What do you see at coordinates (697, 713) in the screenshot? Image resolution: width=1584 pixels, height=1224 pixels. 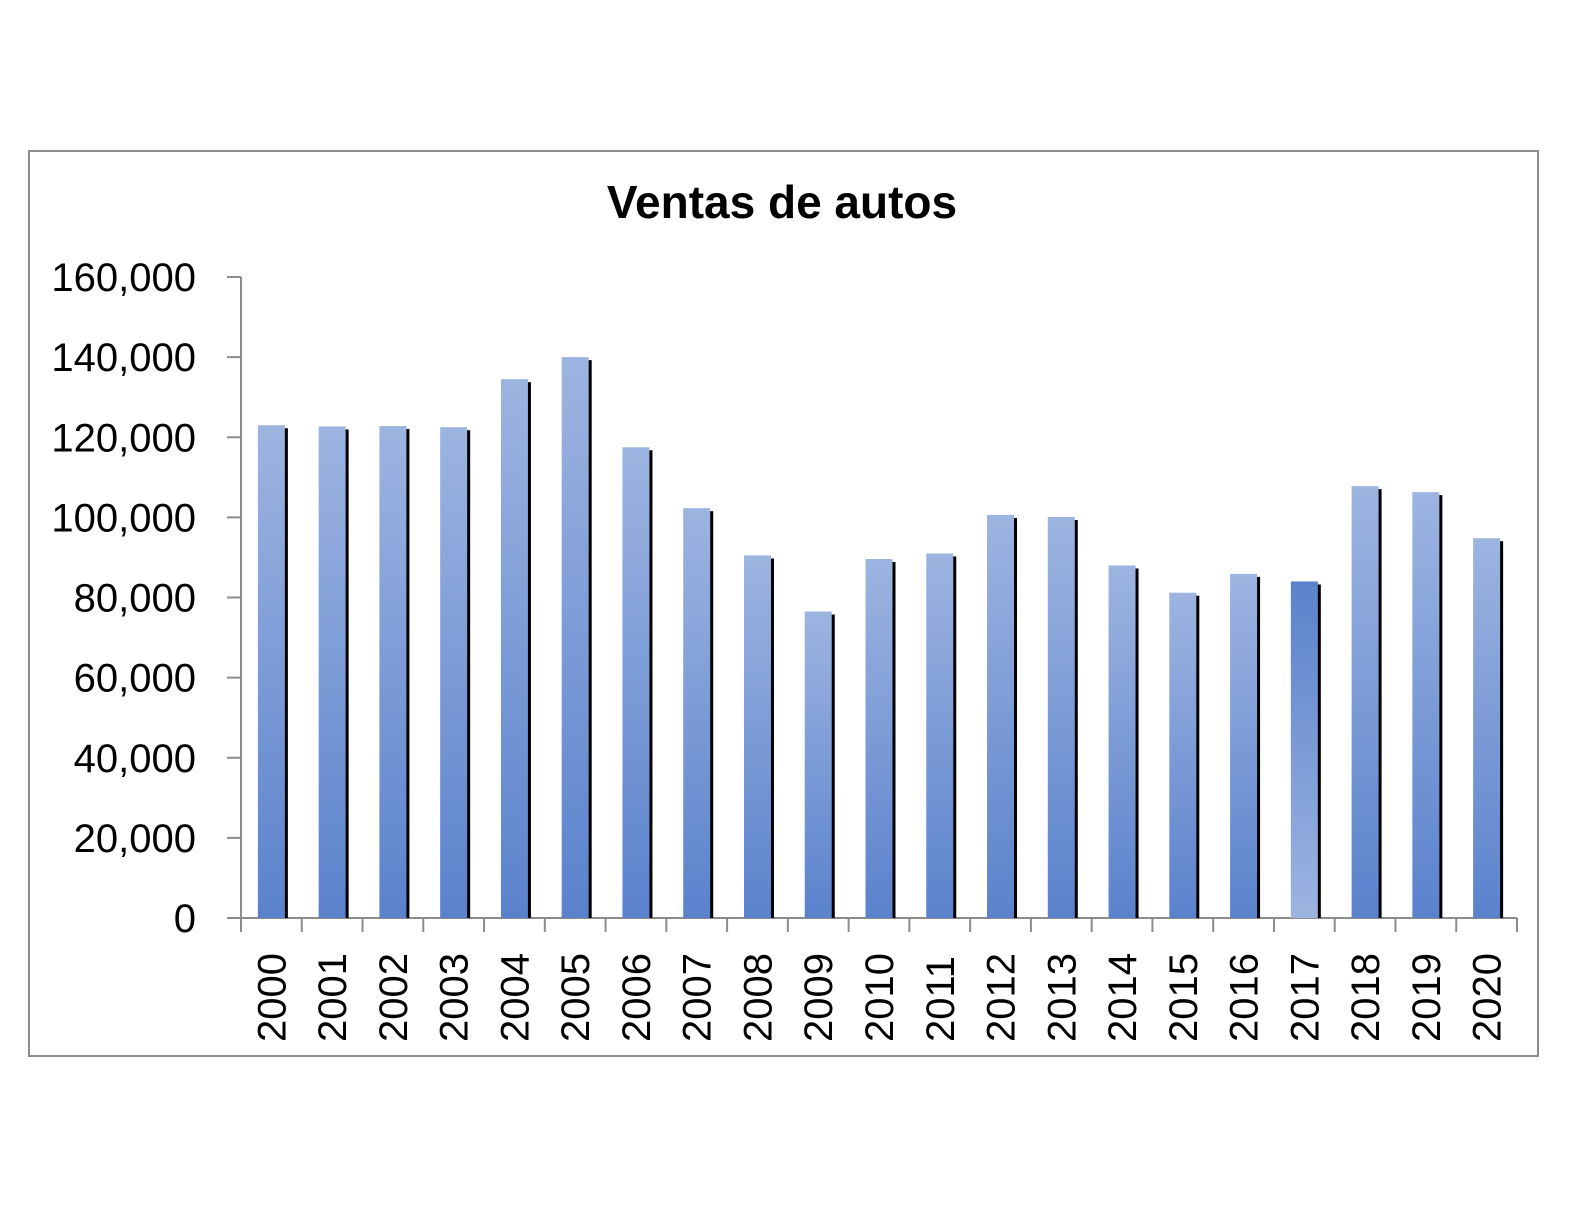 I see `bar-2007` at bounding box center [697, 713].